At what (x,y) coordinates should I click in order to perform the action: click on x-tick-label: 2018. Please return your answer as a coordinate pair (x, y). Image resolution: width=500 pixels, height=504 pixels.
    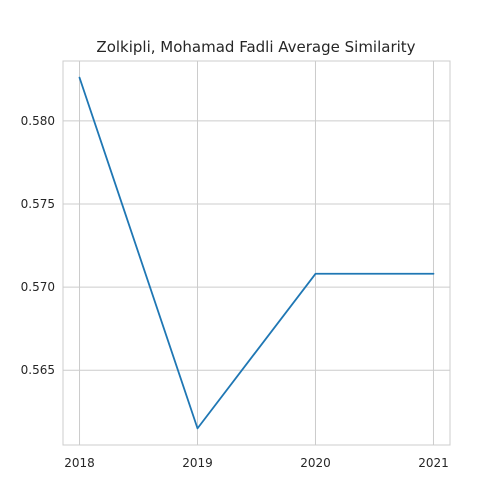
    Looking at the image, I should click on (79, 463).